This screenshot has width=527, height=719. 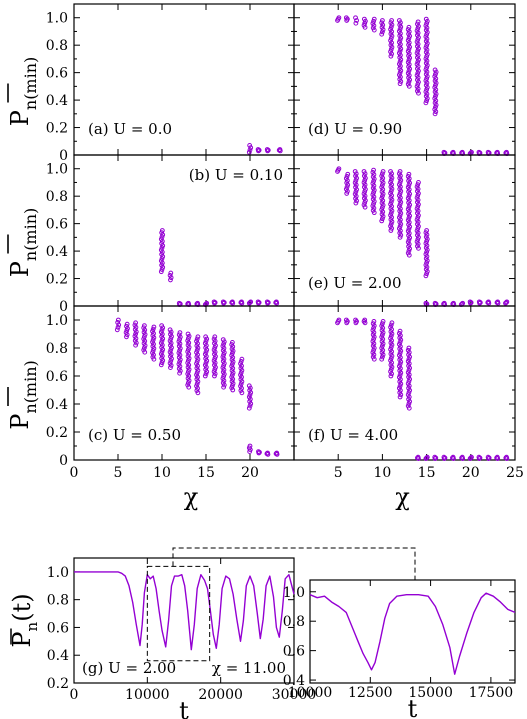 What do you see at coordinates (430, 693) in the screenshot?
I see `xtick-label-inset: 15000` at bounding box center [430, 693].